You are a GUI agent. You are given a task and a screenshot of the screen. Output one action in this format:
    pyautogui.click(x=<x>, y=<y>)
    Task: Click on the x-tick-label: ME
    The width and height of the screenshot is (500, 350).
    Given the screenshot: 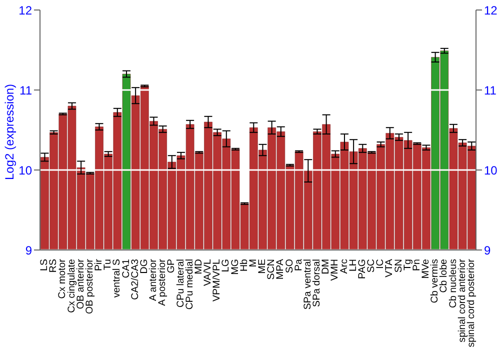 What is the action you would take?
    pyautogui.click(x=262, y=266)
    